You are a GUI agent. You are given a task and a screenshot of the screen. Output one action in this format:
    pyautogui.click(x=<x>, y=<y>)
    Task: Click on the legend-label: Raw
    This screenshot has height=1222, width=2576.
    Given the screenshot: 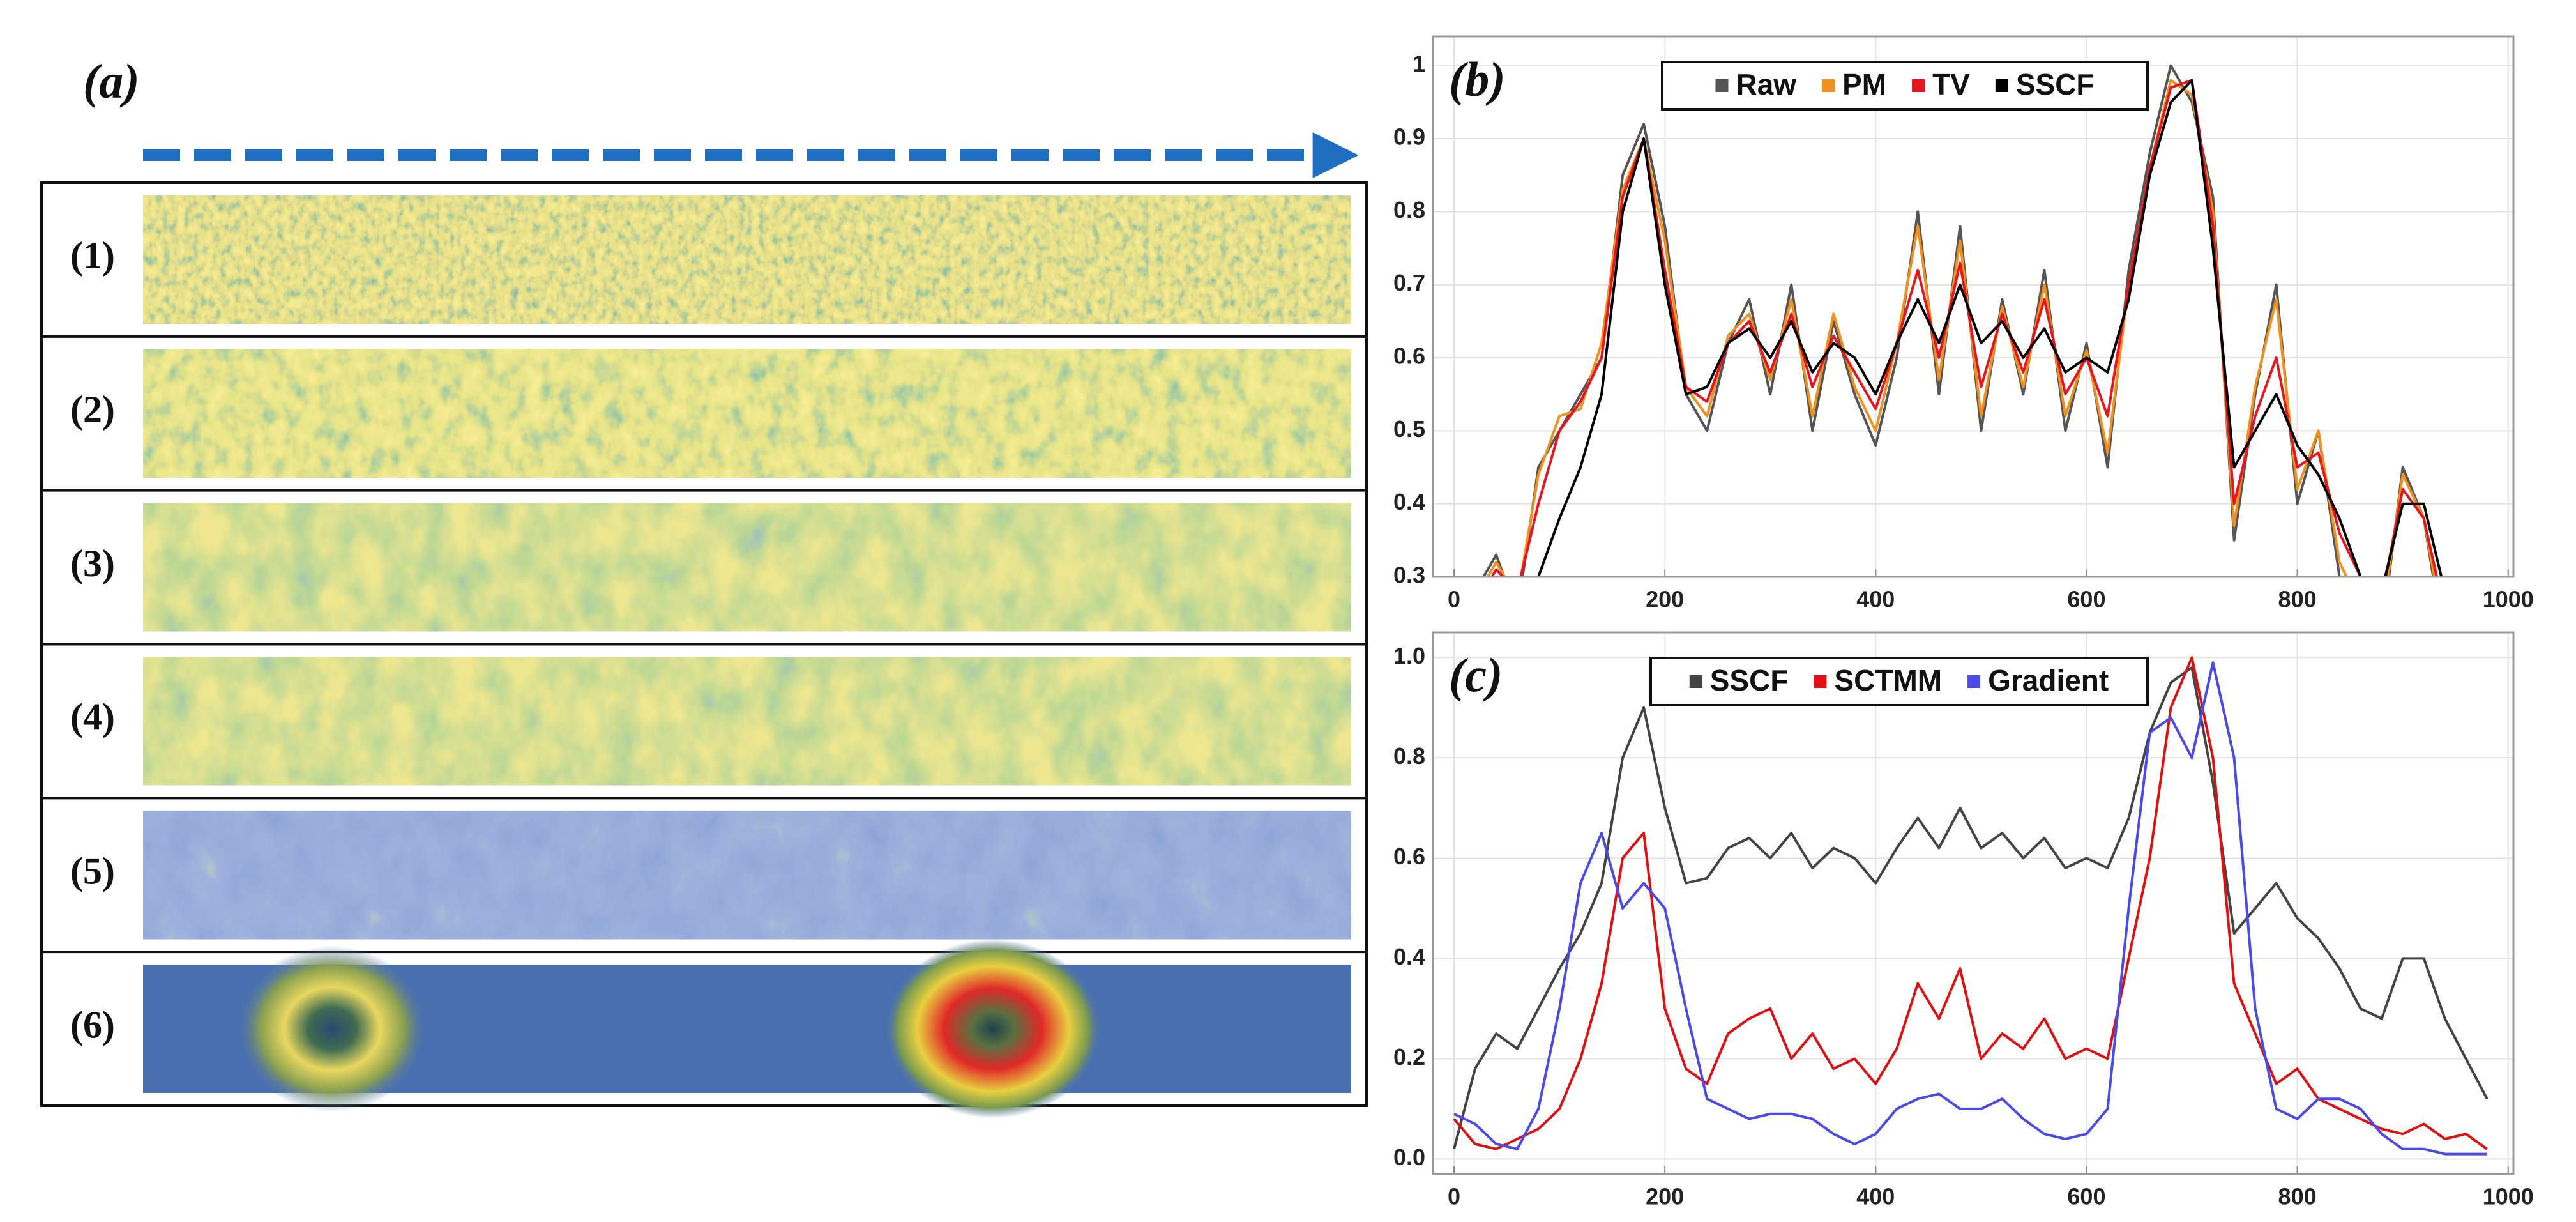 What is the action you would take?
    pyautogui.click(x=1766, y=84)
    